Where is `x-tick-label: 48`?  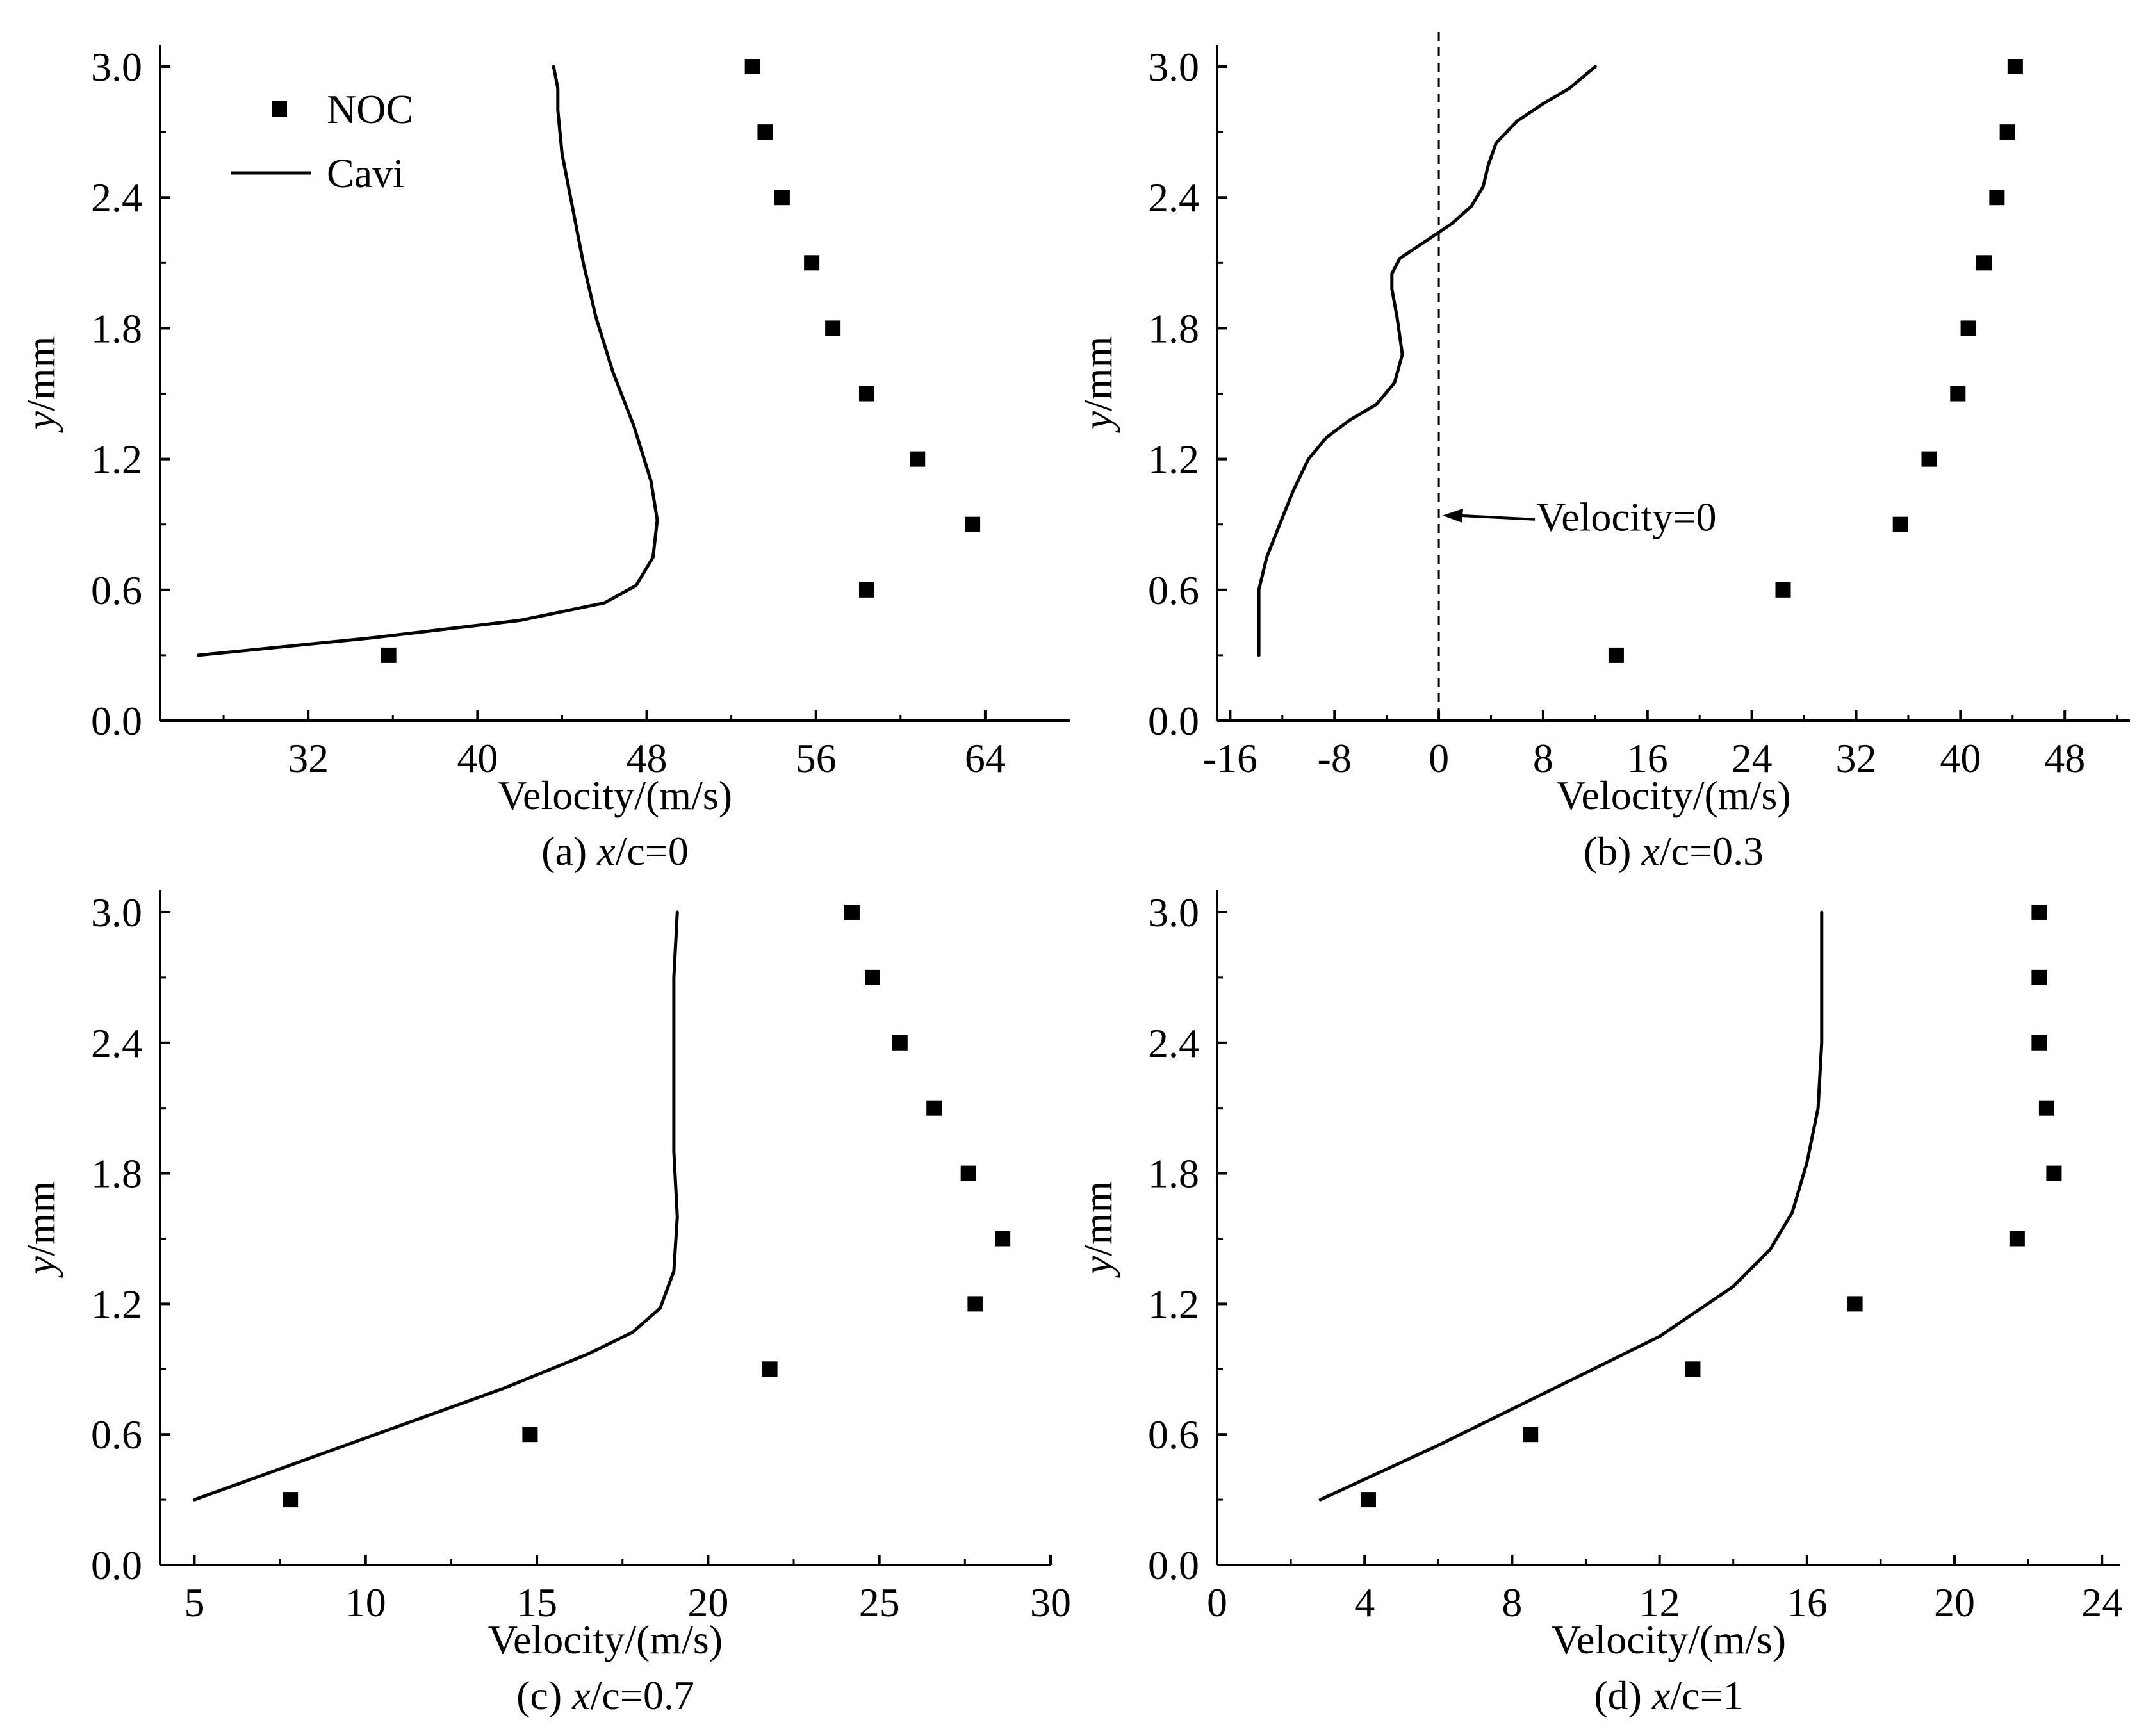
x-tick-label: 48 is located at coordinates (647, 758).